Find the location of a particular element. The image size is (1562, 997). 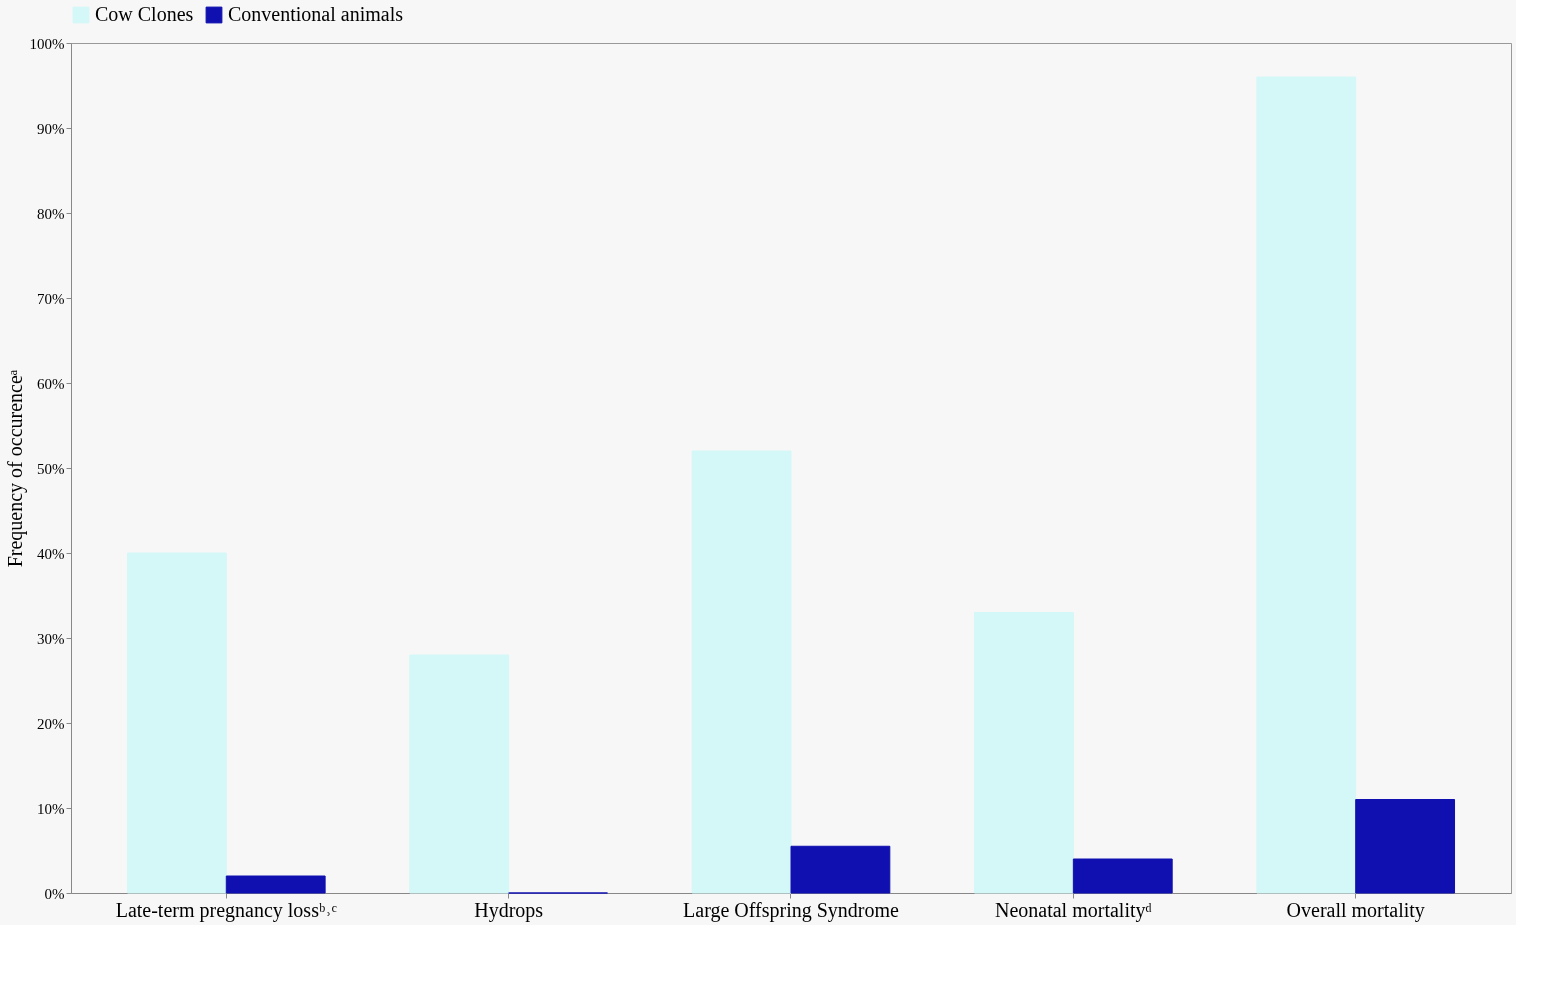

y-tick-label: 40% is located at coordinates (51, 553).